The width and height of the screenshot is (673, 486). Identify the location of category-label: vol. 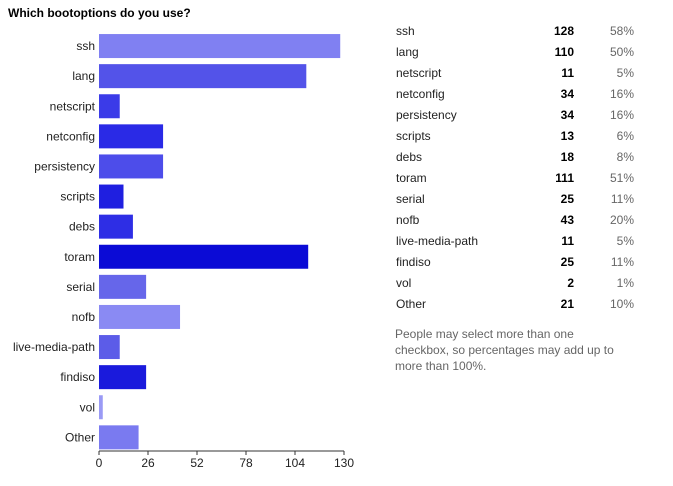
(87, 407).